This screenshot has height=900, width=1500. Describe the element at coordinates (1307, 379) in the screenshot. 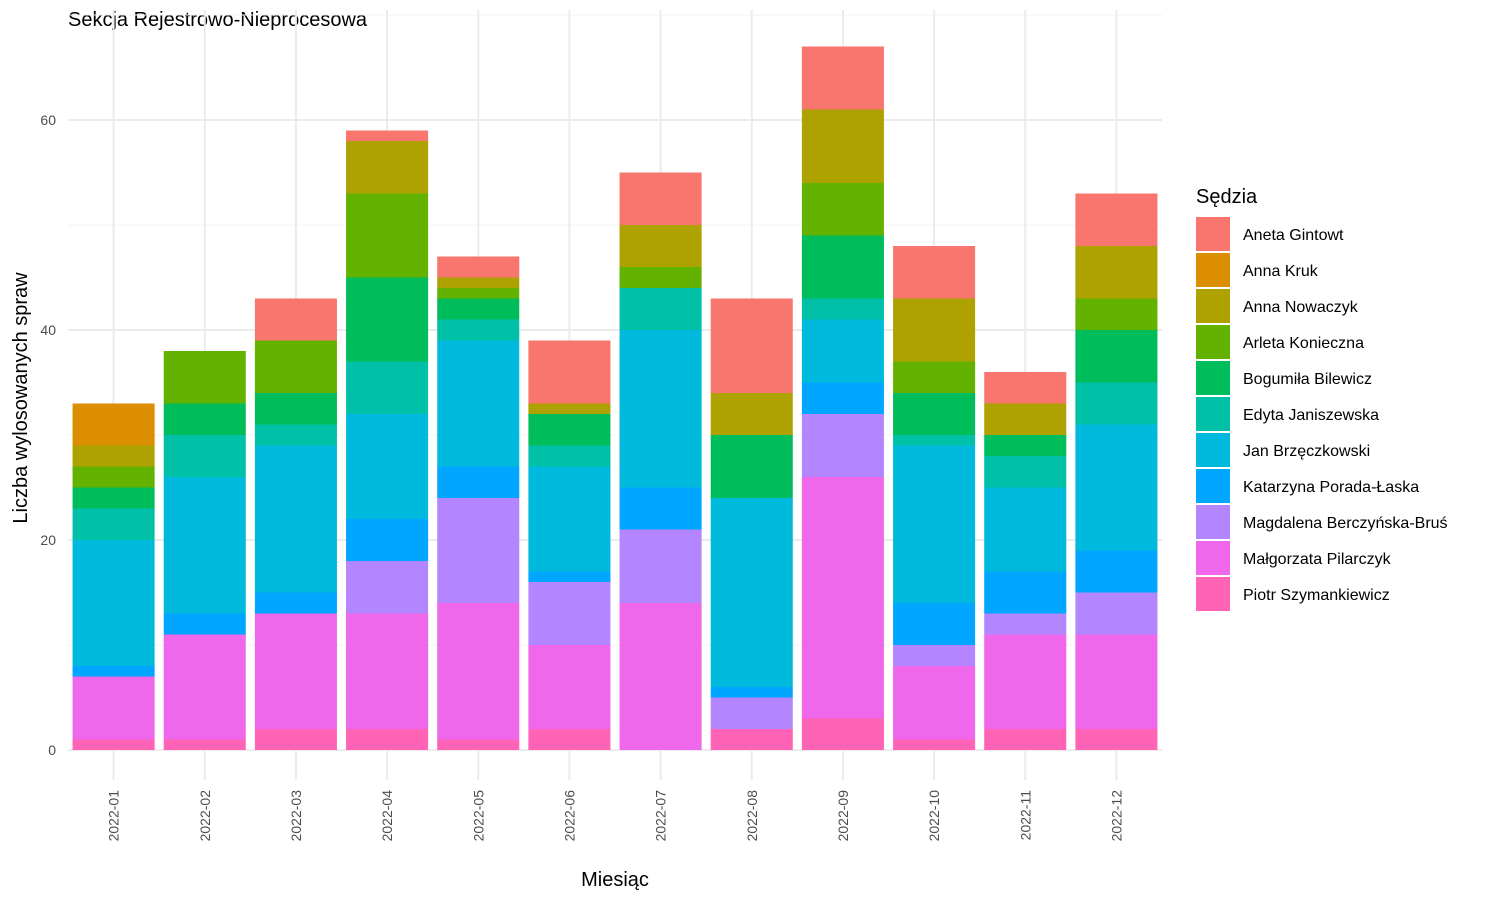

I see `legend-label: Bogumiła Bilewicz` at that location.